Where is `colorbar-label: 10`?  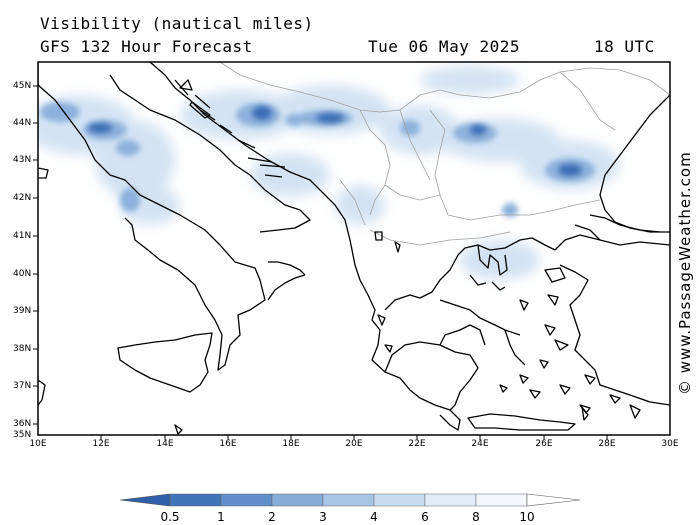
colorbar-label: 10 is located at coordinates (527, 517).